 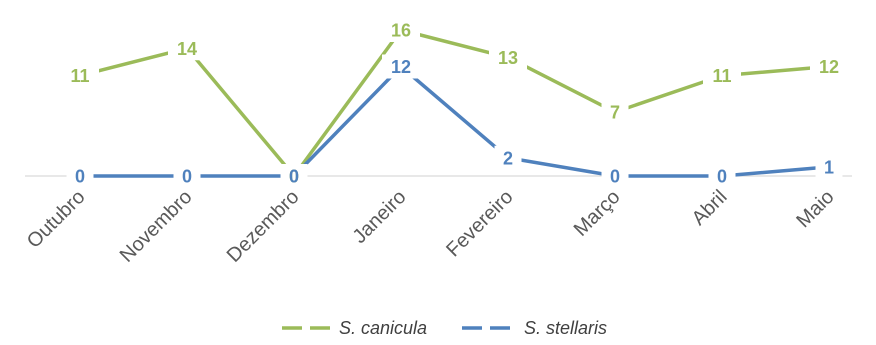 What do you see at coordinates (56, 219) in the screenshot?
I see `x-tick-label: Outubro` at bounding box center [56, 219].